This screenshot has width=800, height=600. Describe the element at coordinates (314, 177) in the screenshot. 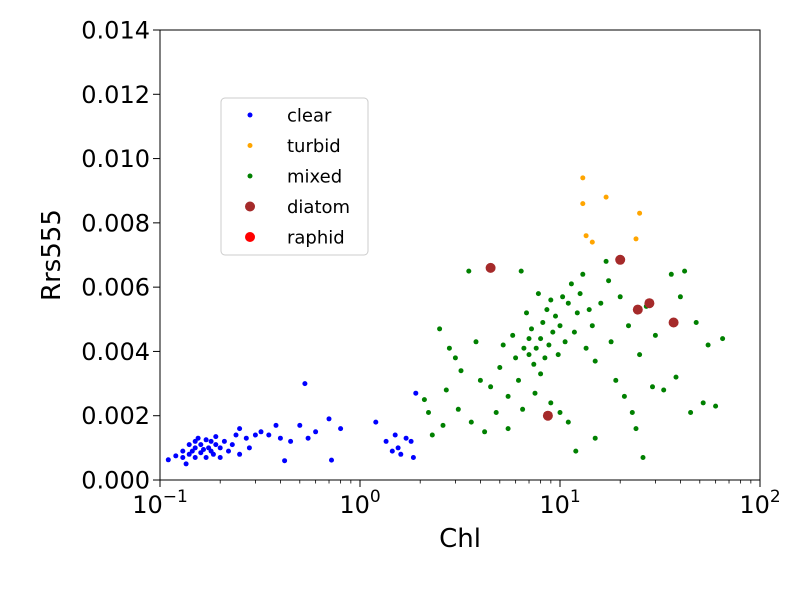

I see `legend-label-mixed: mixed` at that location.